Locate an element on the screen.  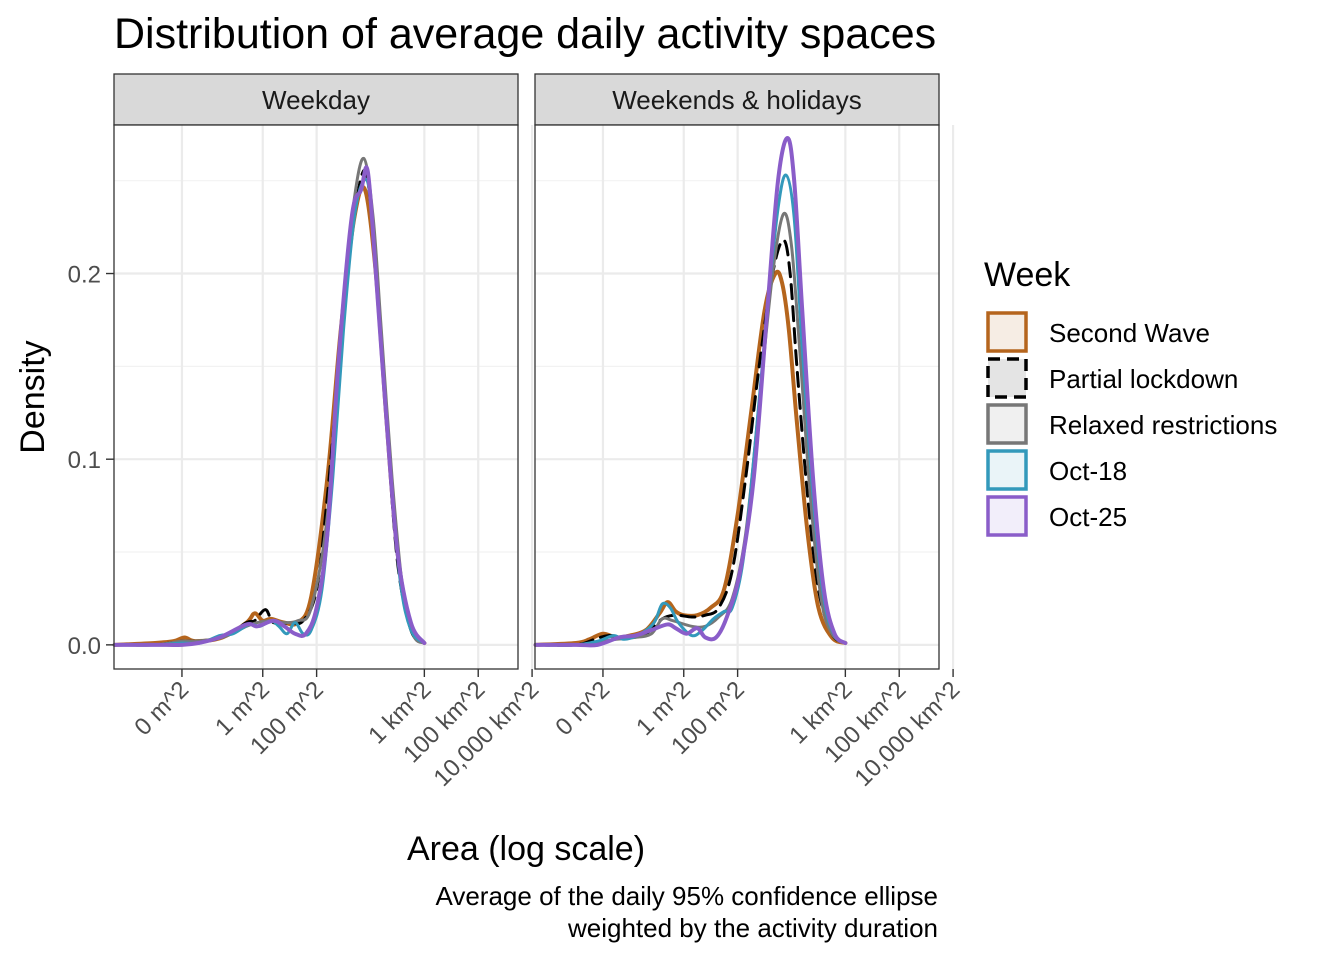
legend-key-second-wave is located at coordinates (1007, 332).